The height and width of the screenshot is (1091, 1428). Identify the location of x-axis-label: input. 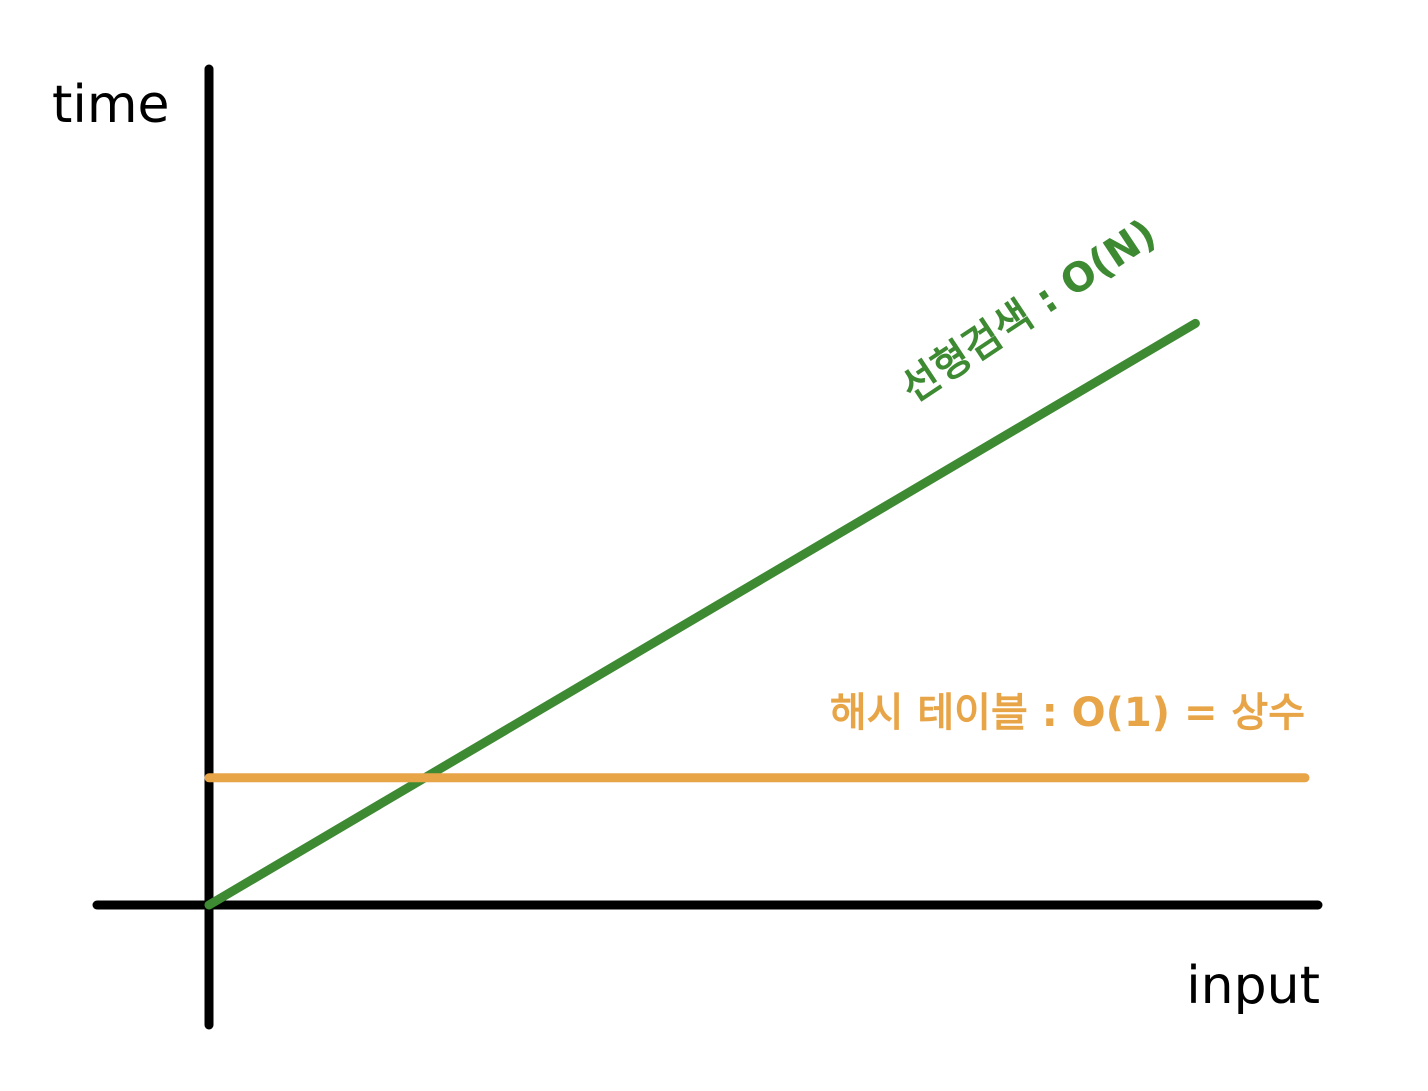
(1253, 986).